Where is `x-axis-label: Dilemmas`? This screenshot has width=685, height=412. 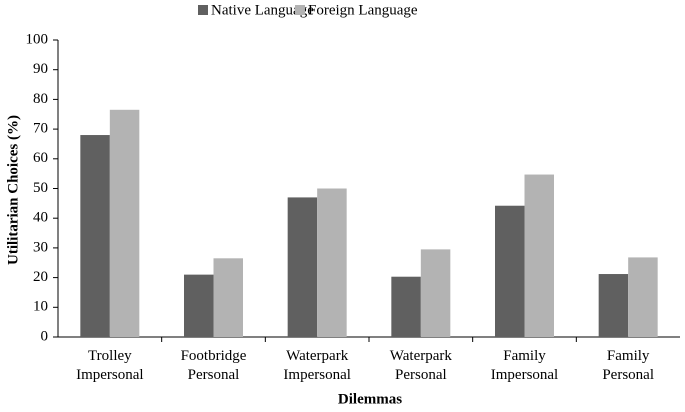 x-axis-label: Dilemmas is located at coordinates (370, 399).